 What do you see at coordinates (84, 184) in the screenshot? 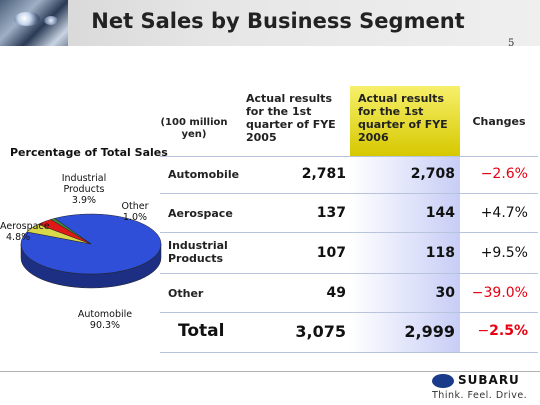
I see `pie-label-industrial-name: Industrial Products` at bounding box center [84, 184].